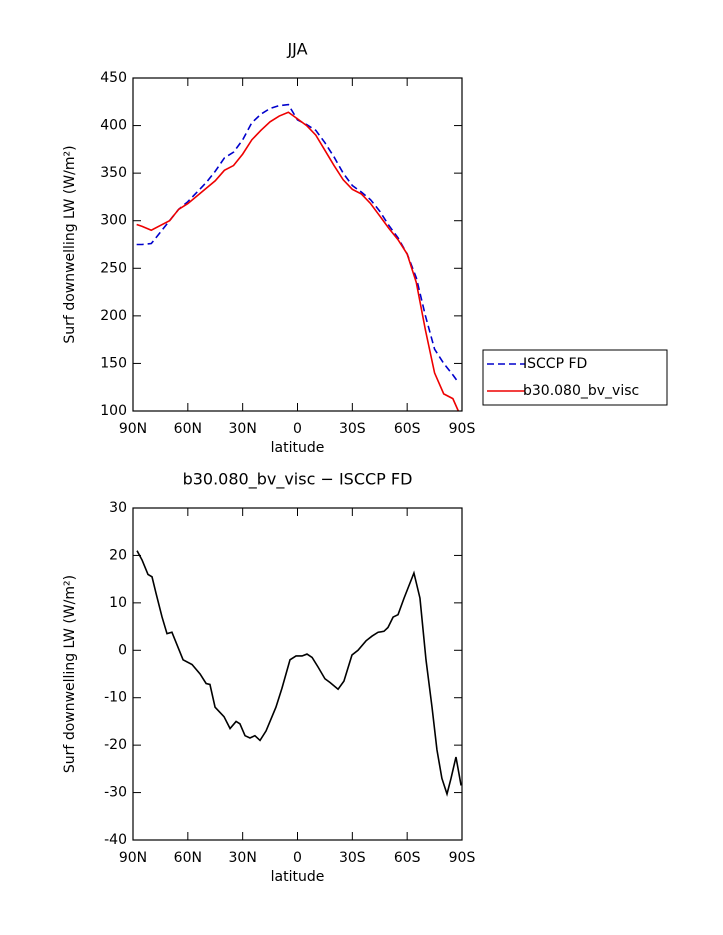  I want to click on y-tick-label: 300, so click(113, 221).